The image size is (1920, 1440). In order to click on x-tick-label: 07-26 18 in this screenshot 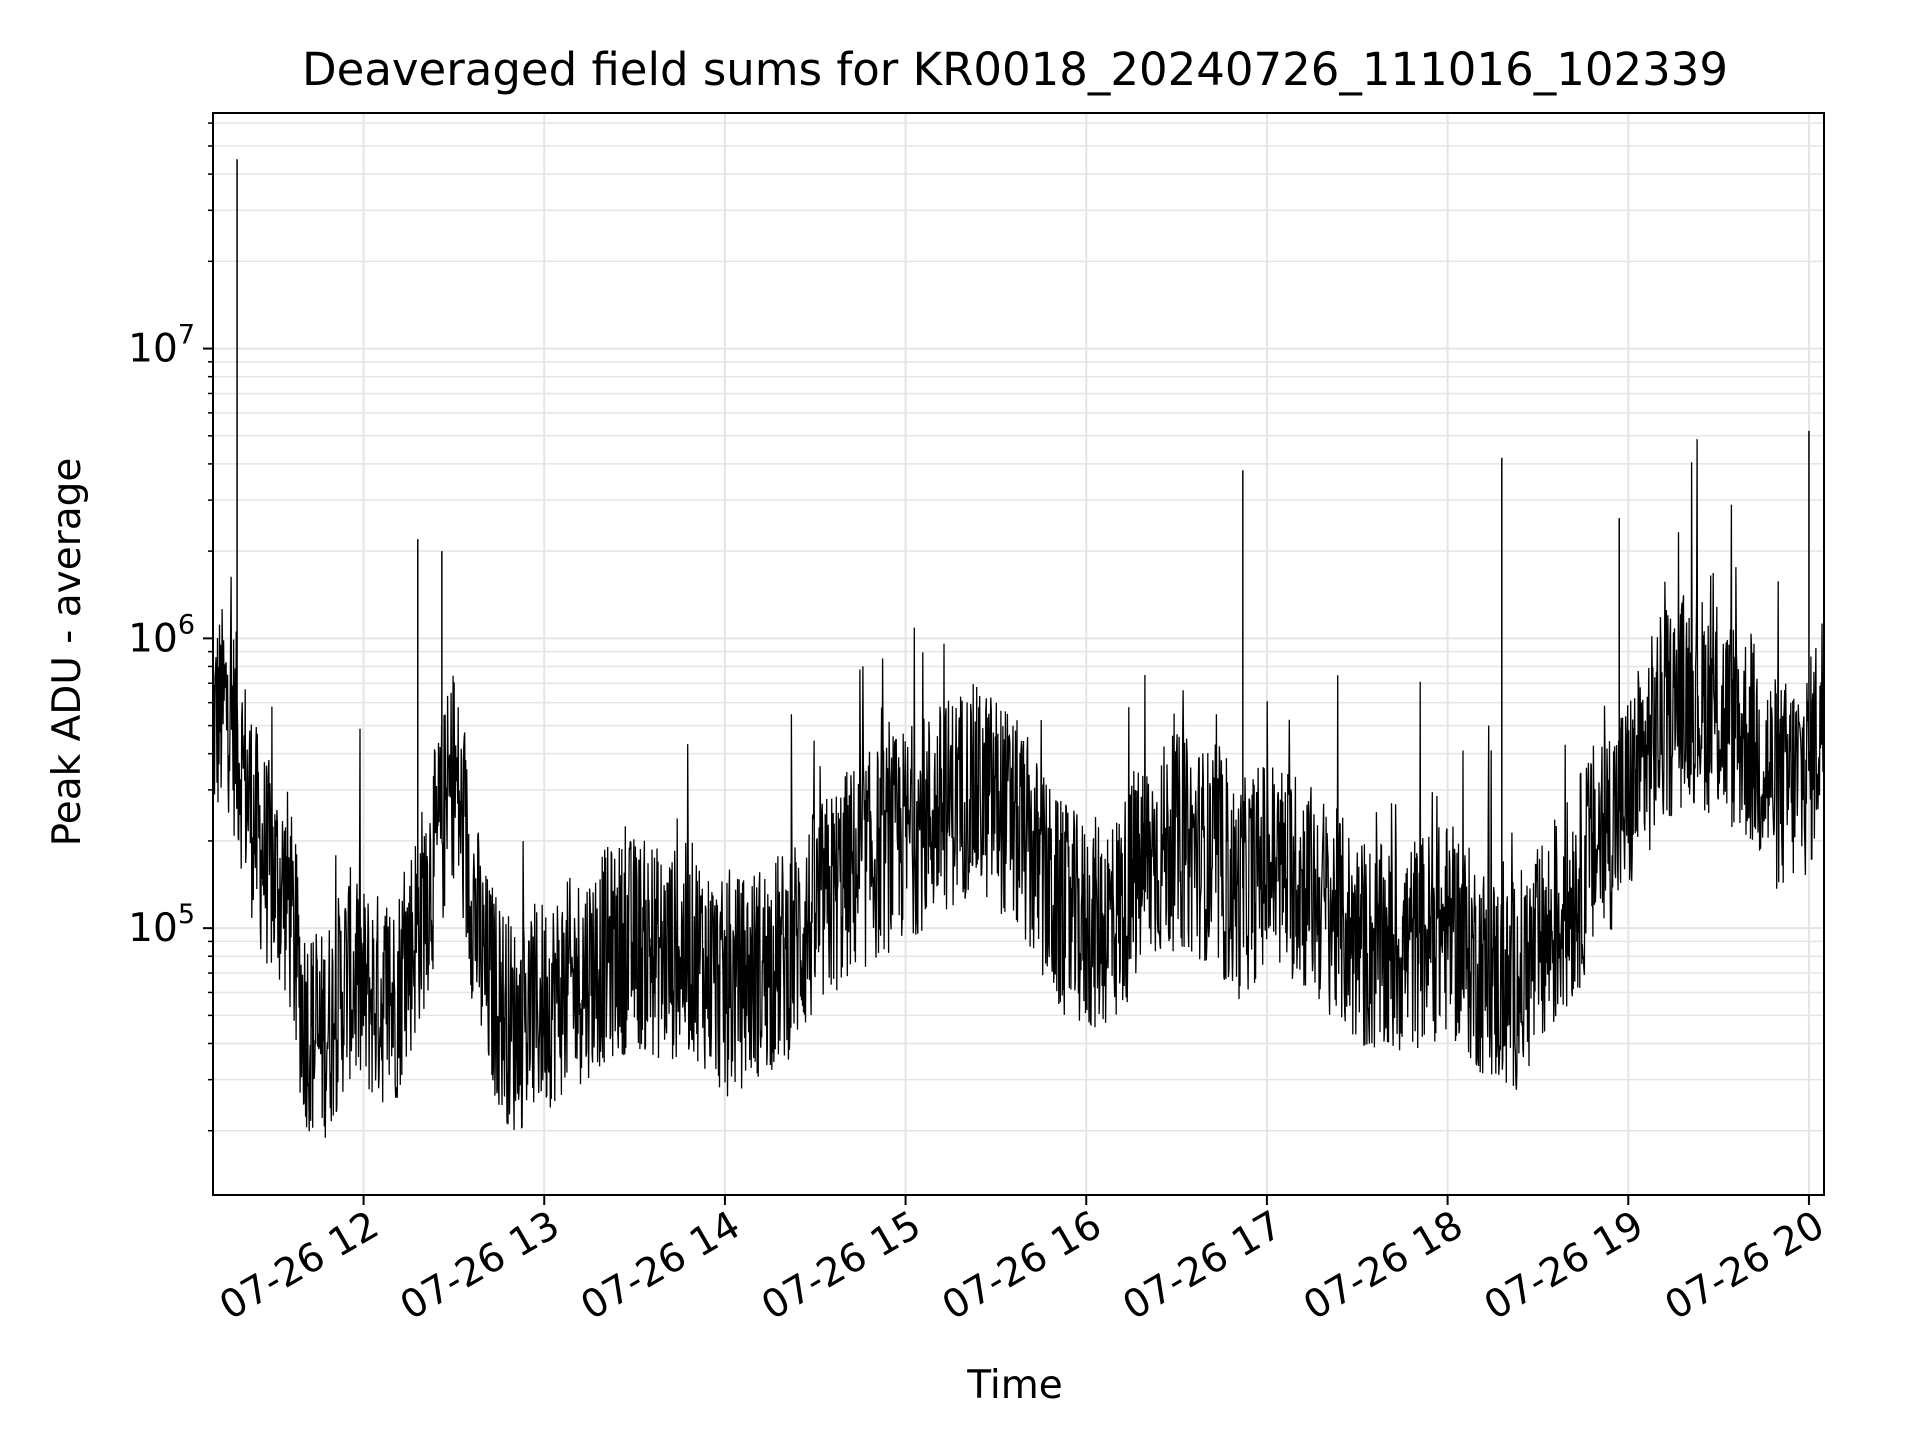, I will do `click(1383, 1266)`.